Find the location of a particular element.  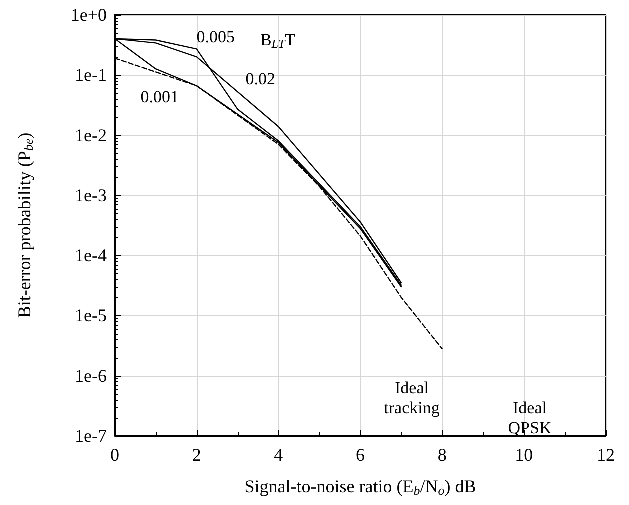

x-tick-label: 4 is located at coordinates (279, 455).